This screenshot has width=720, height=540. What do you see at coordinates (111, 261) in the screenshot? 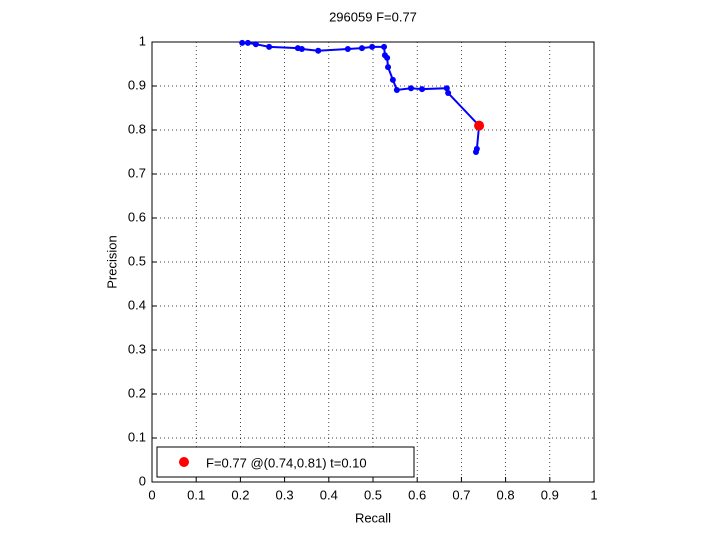
I see `y-axis-label: Precision` at bounding box center [111, 261].